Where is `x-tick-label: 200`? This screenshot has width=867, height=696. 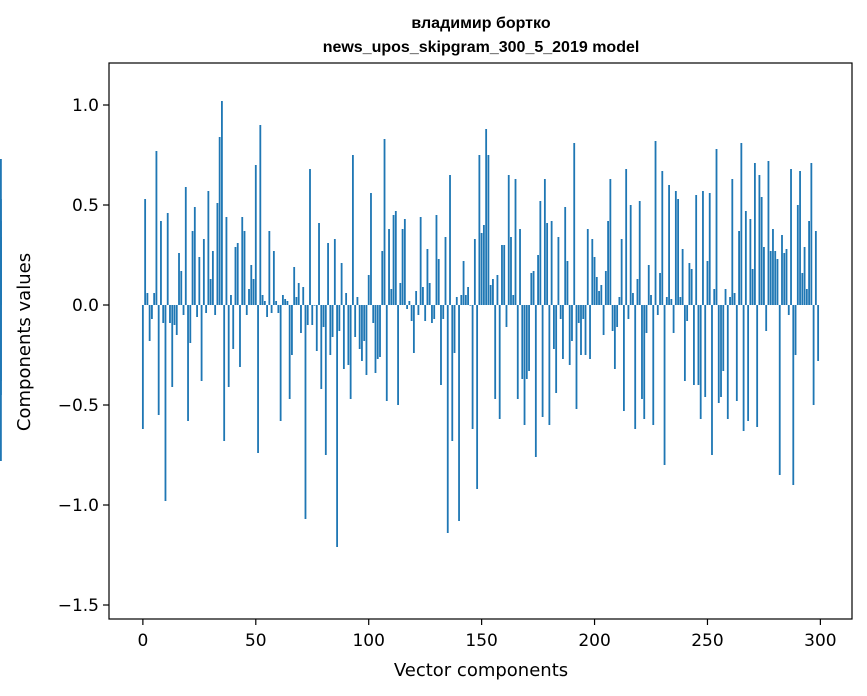 x-tick-label: 200 is located at coordinates (594, 641).